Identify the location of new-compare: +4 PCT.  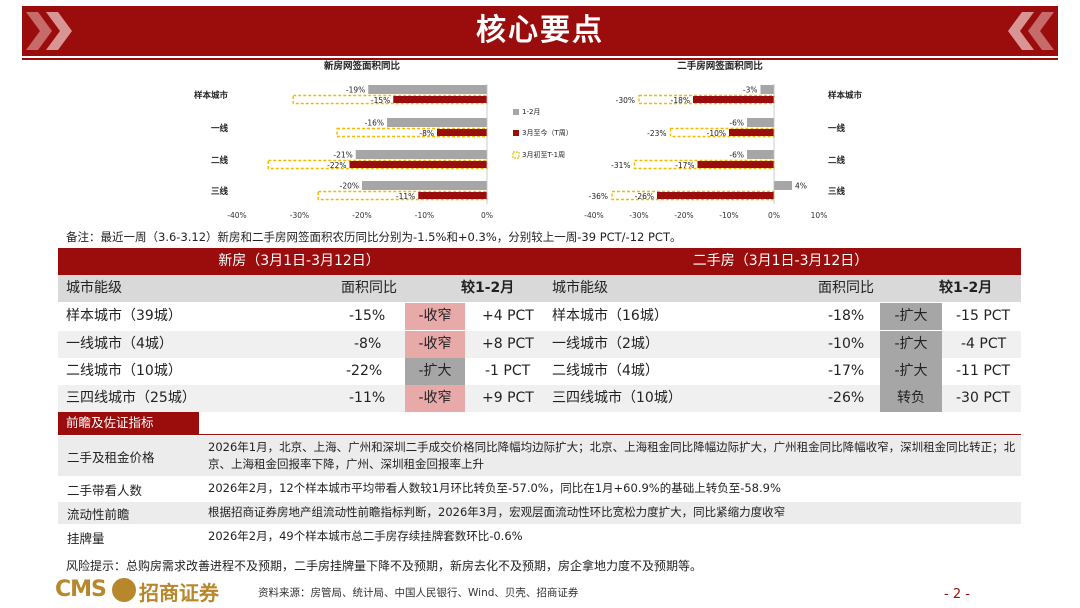
(508, 316).